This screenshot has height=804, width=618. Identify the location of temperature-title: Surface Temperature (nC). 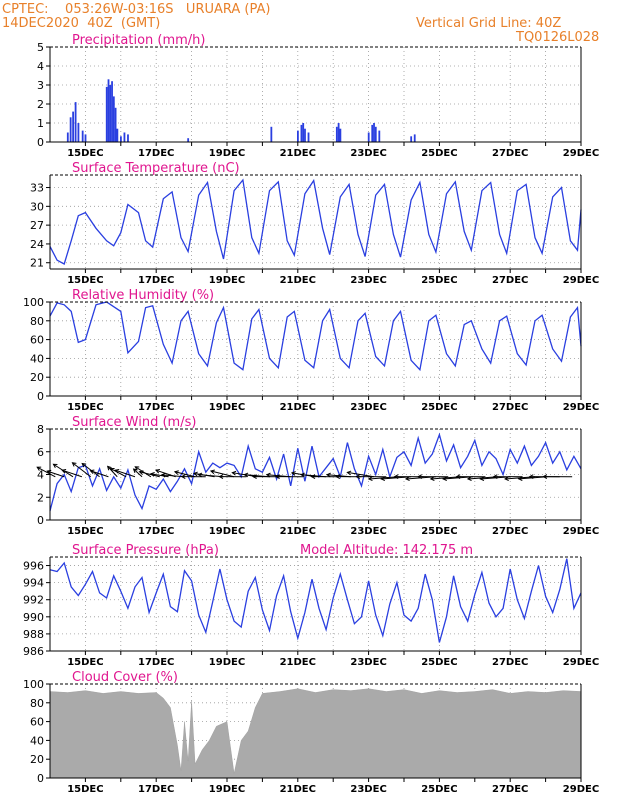
(156, 168).